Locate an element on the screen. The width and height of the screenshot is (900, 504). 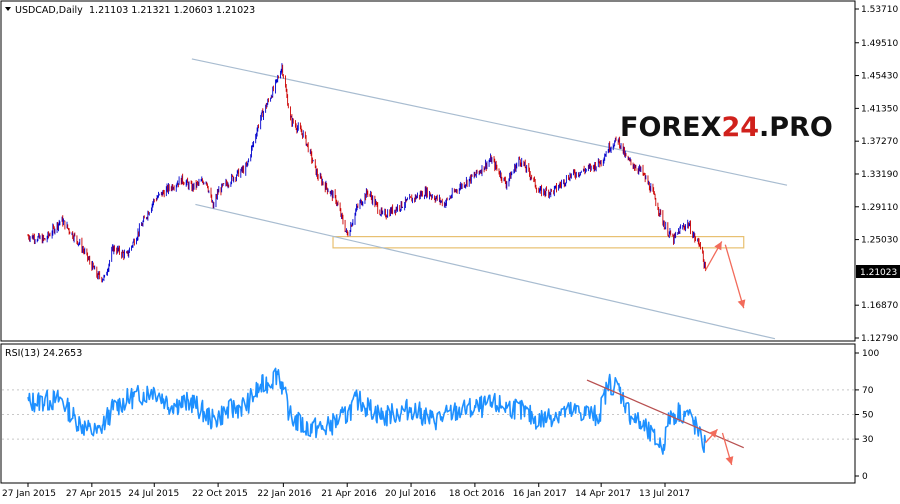
time-tick-label: 18 Oct 2016 is located at coordinates (477, 494).